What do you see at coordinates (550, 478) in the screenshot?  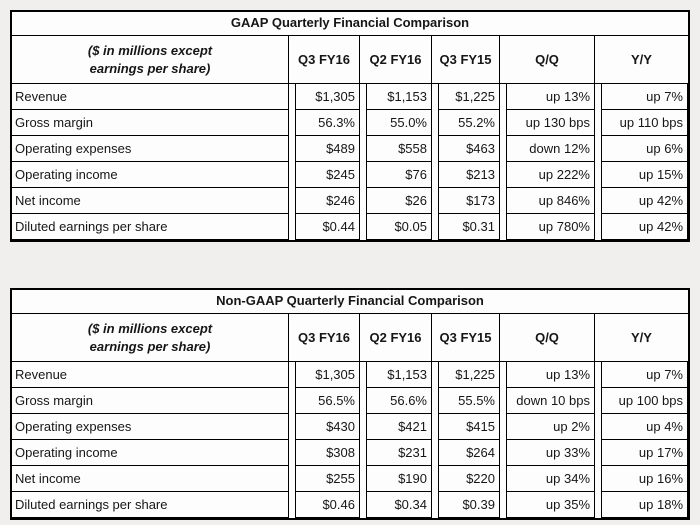 I see `cell-value: up 34%` at bounding box center [550, 478].